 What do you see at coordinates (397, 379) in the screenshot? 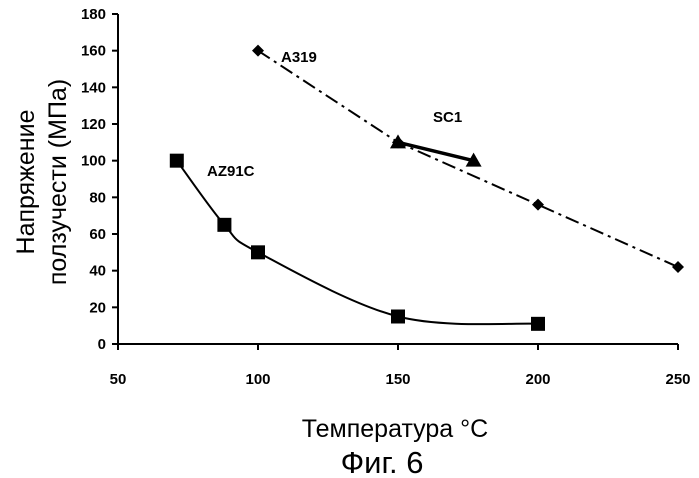
I see `x-tick-label: 150` at bounding box center [397, 379].